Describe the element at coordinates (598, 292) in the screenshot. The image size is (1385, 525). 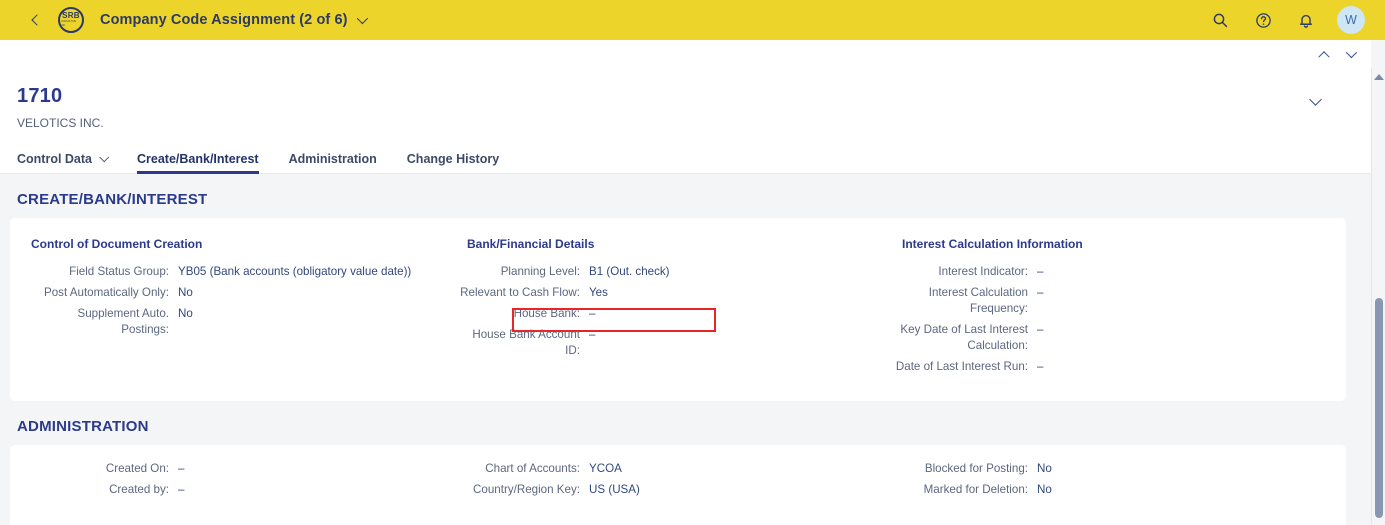
I see `field-value: Yes` at that location.